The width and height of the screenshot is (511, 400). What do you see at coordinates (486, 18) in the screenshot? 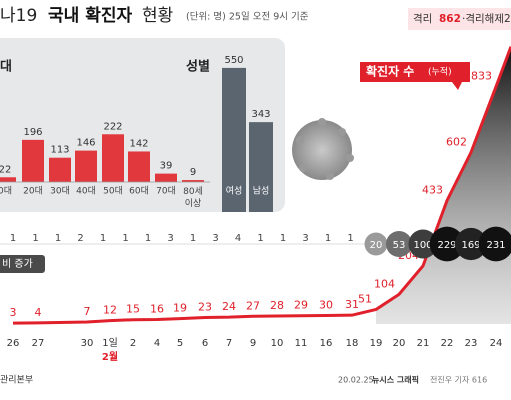
I see `release-label: ·격리해제2` at bounding box center [486, 18].